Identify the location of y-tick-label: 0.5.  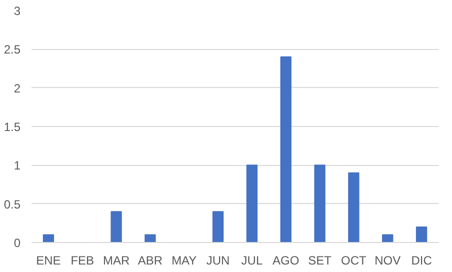
(12, 204).